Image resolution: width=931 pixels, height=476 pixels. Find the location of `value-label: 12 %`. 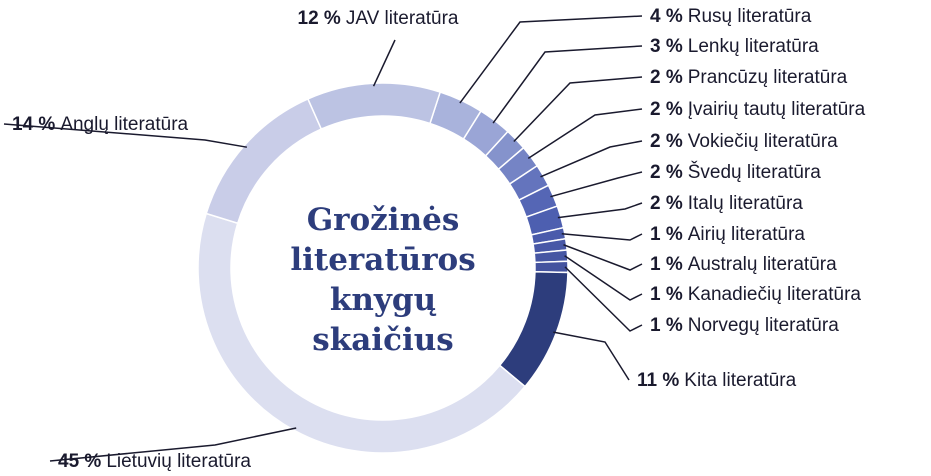

value-label: 12 % is located at coordinates (319, 18).